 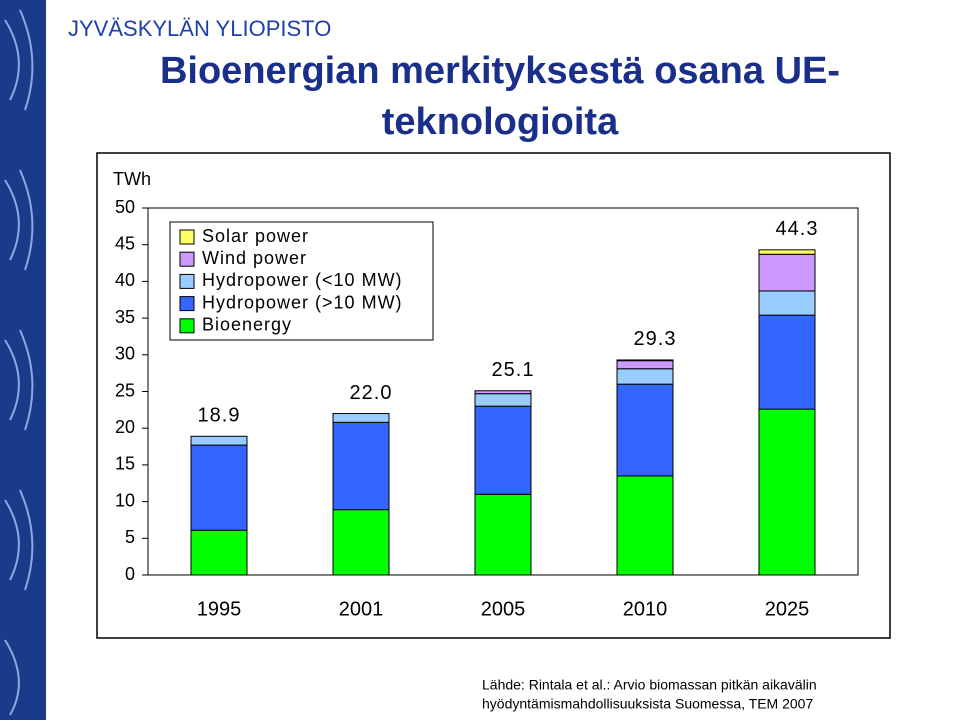 I want to click on x-tick-label: 2005, so click(x=503, y=609).